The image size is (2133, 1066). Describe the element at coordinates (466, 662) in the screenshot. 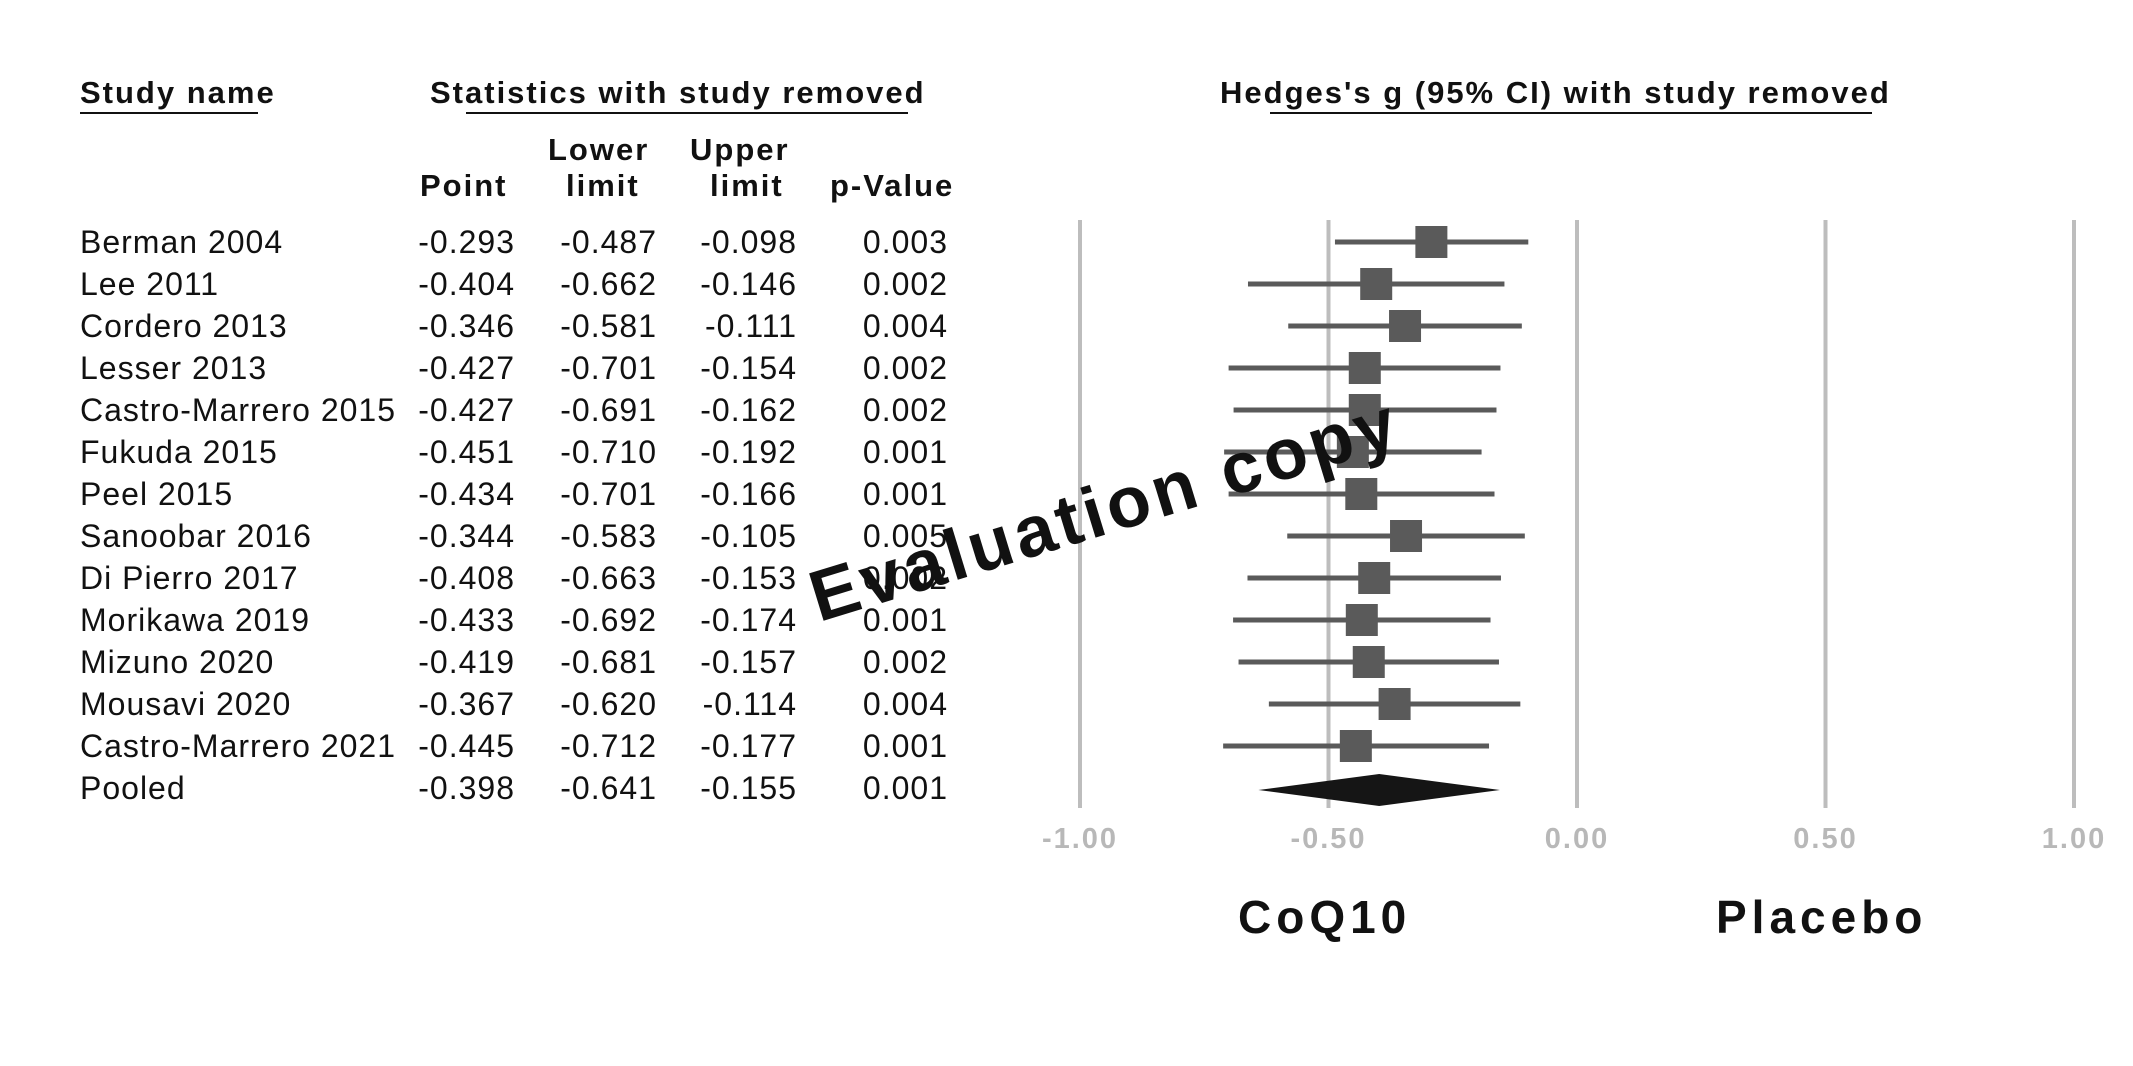

I see `point-cell: -0.419` at that location.